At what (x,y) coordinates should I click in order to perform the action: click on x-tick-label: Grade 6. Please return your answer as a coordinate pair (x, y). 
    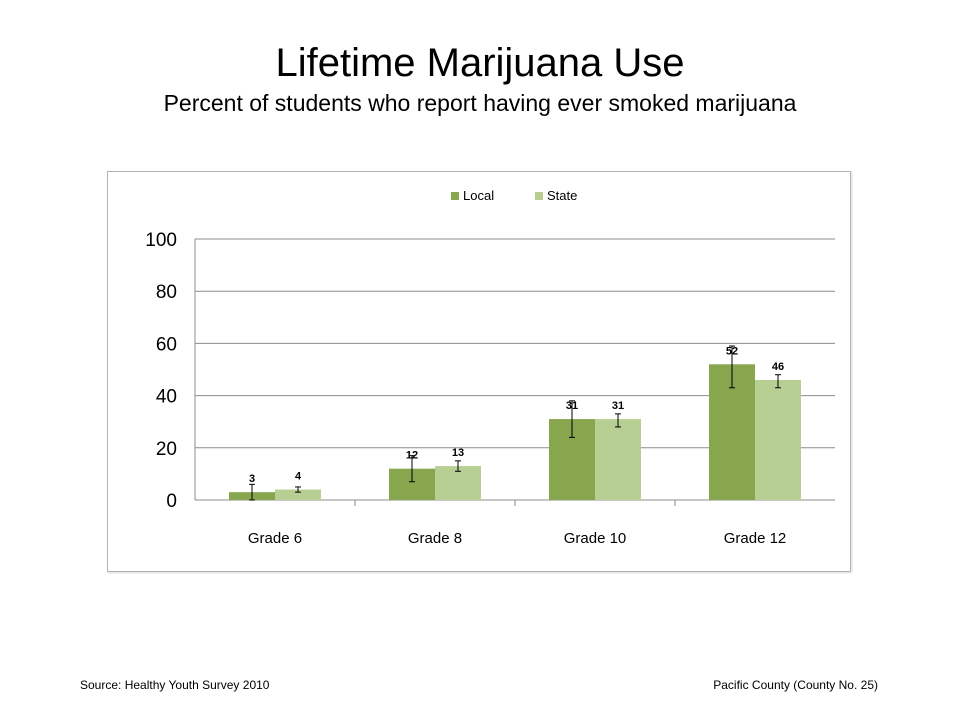
    Looking at the image, I should click on (275, 538).